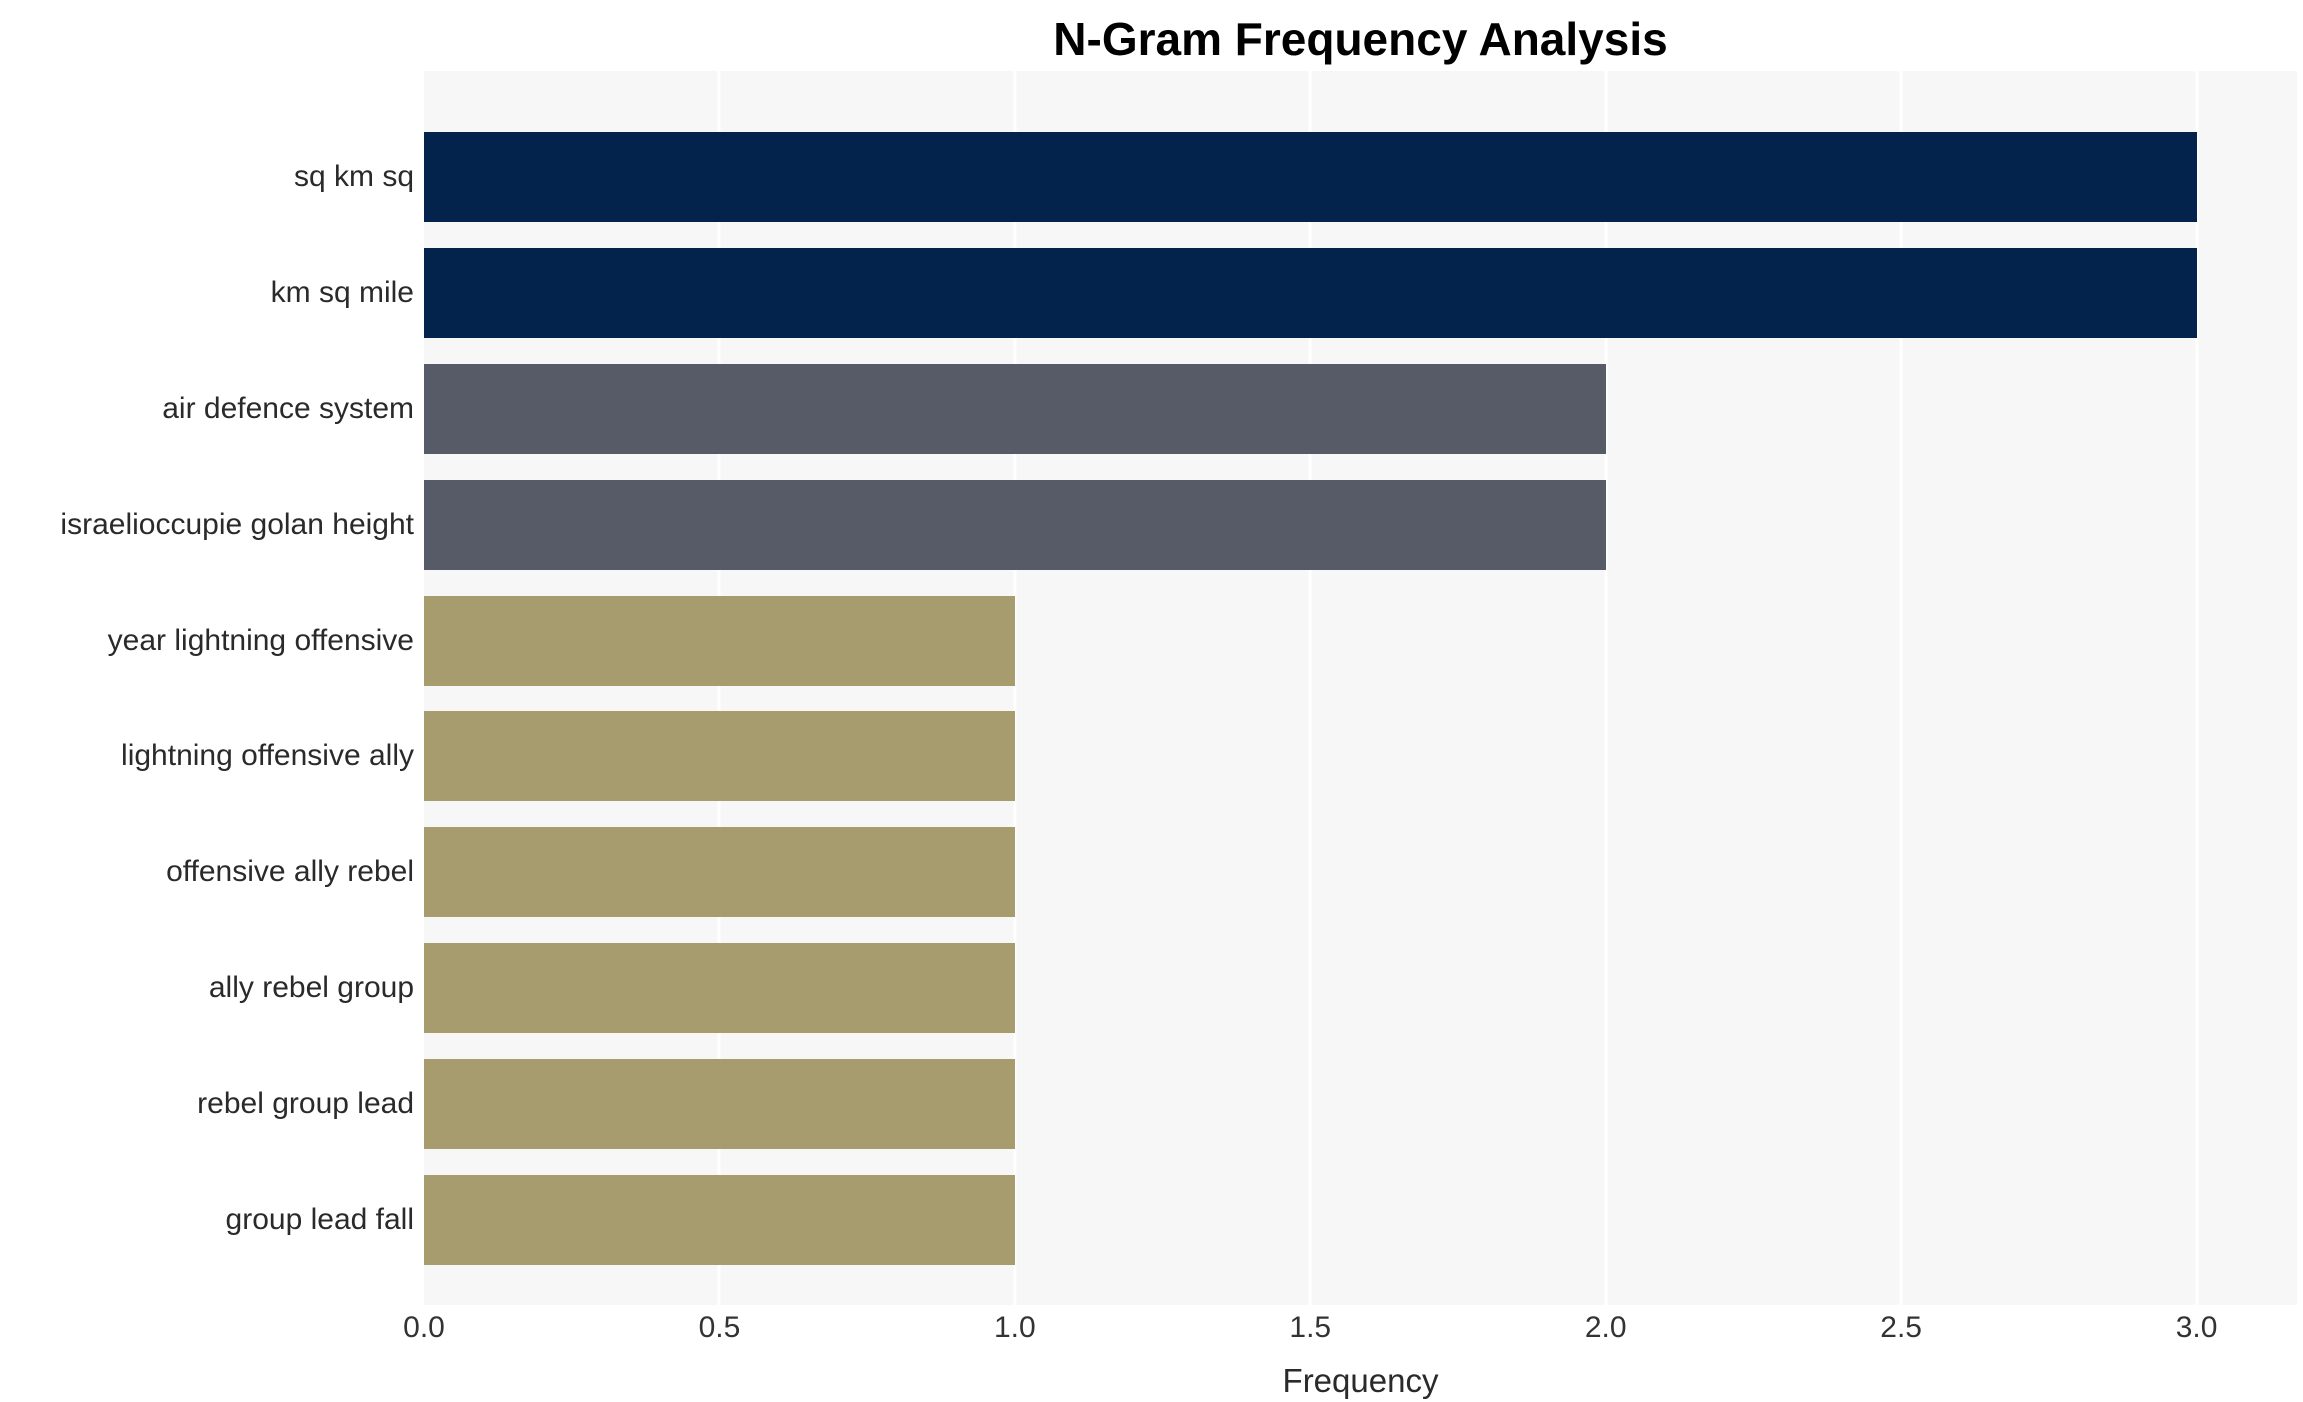 The height and width of the screenshot is (1402, 2303). I want to click on chart-title: N-Gram Frequency Analysis, so click(1360, 39).